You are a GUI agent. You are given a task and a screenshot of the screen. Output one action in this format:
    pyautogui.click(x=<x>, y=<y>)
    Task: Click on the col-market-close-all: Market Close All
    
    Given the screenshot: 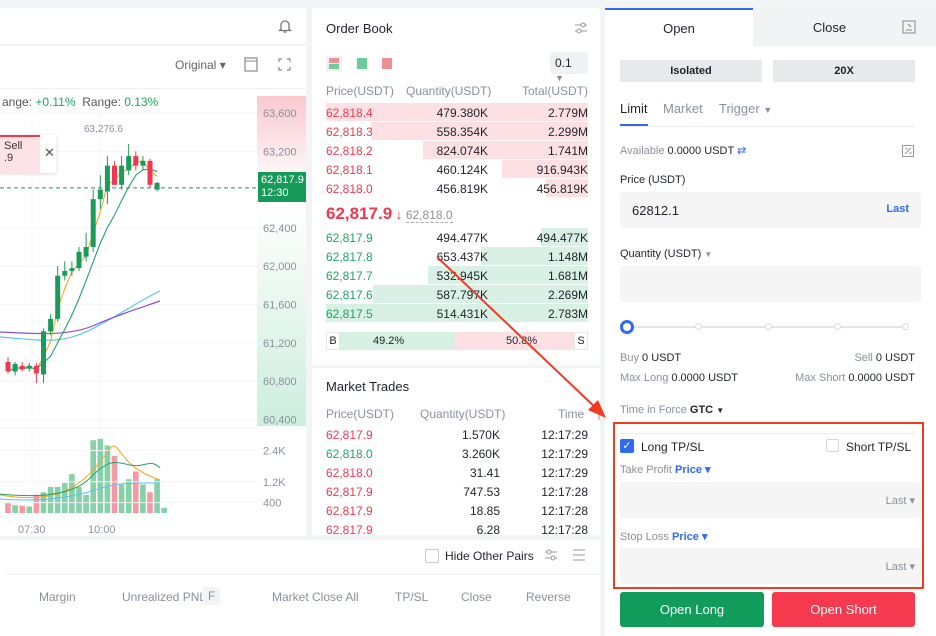 What is the action you would take?
    pyautogui.click(x=315, y=597)
    